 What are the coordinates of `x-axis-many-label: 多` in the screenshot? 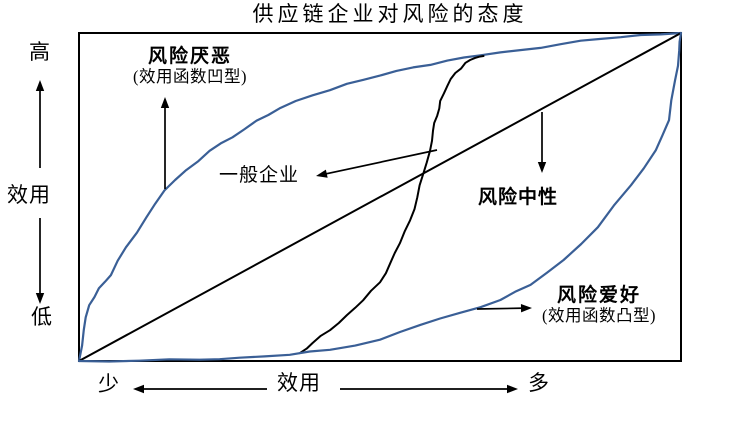 It's located at (538, 383).